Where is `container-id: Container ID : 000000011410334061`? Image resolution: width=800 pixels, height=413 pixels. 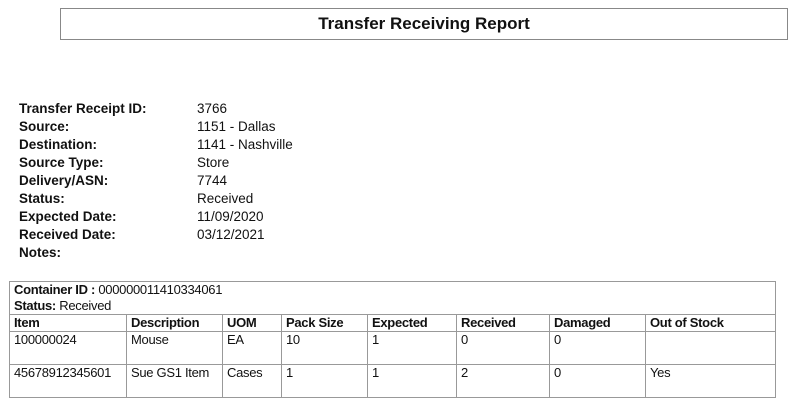 container-id: Container ID : 000000011410334061 is located at coordinates (392, 289).